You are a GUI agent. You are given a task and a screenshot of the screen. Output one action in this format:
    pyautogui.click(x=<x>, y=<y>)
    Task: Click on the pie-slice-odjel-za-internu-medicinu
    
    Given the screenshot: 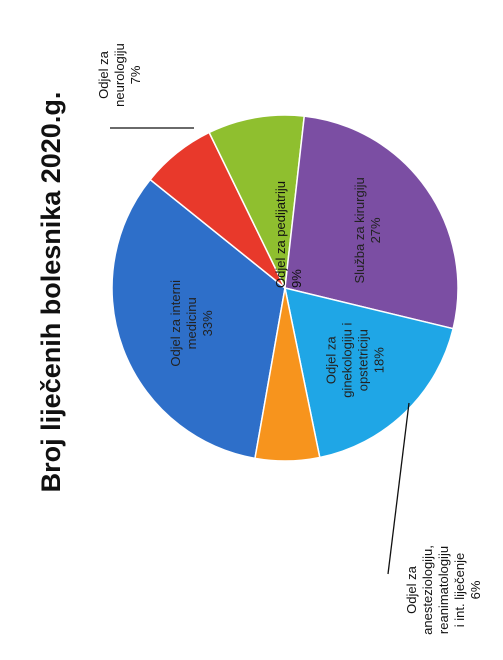 What is the action you would take?
    pyautogui.click(x=198, y=319)
    